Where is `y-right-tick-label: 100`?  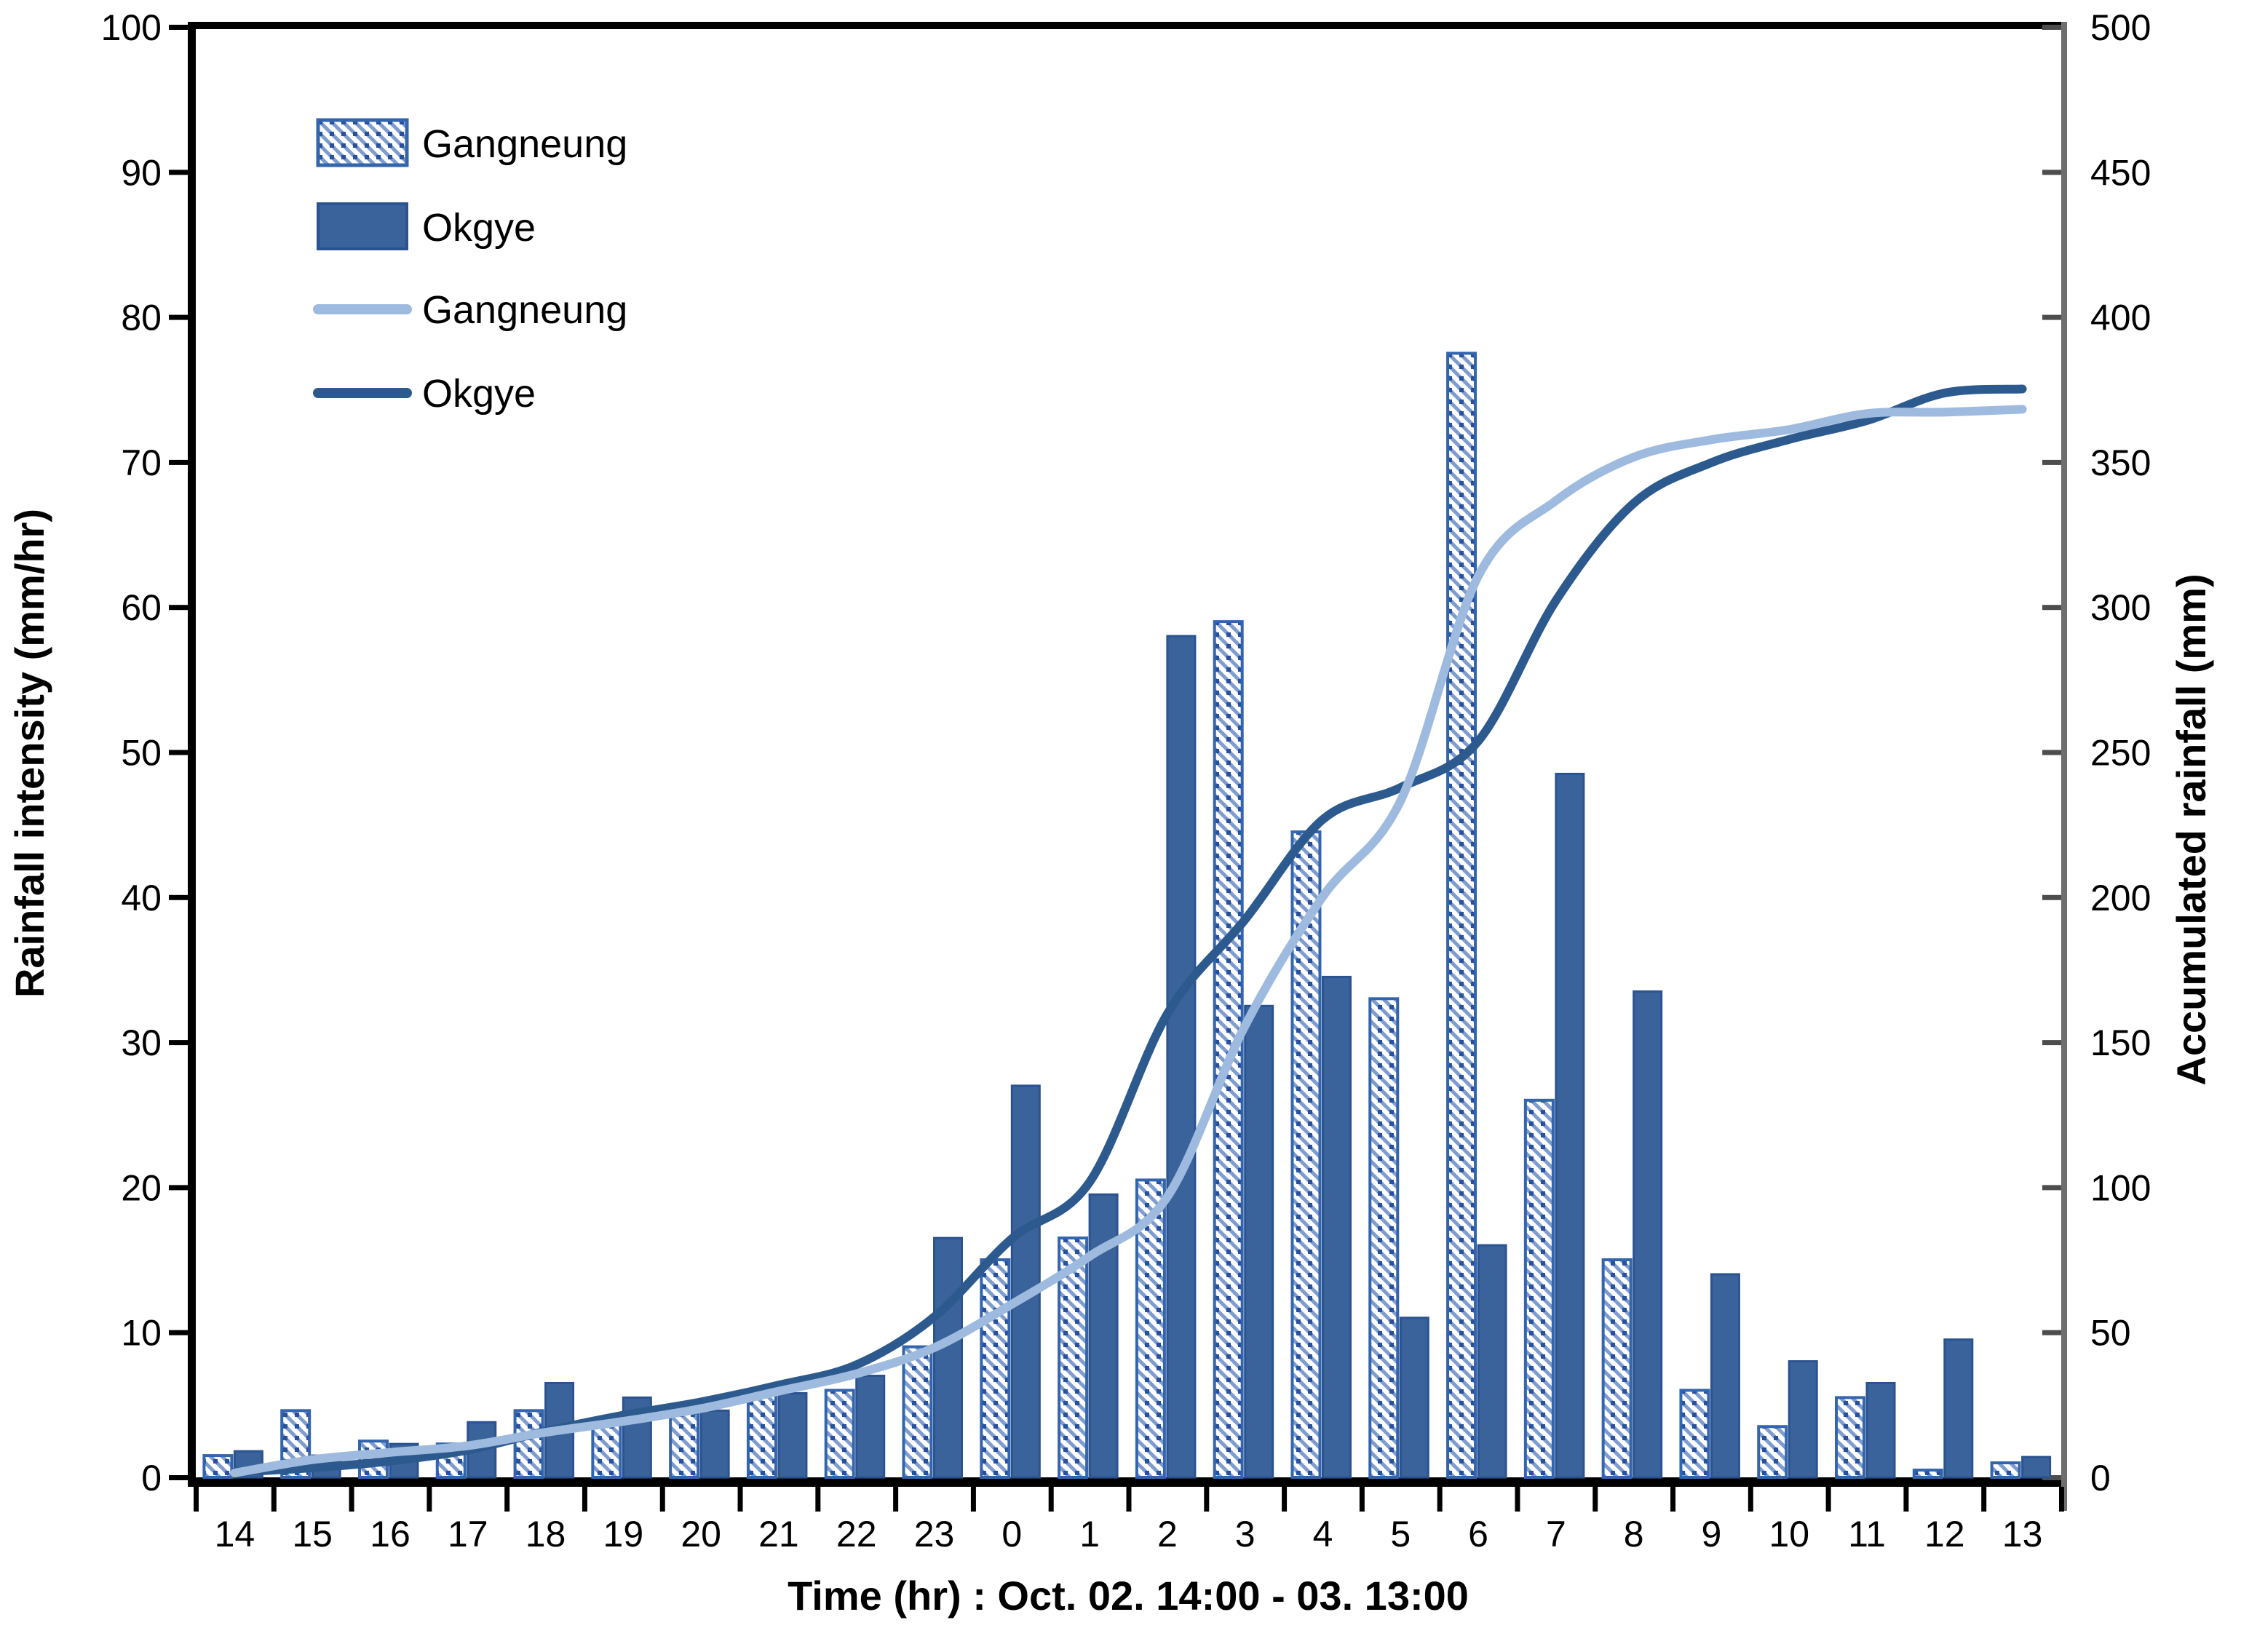
y-right-tick-label: 100 is located at coordinates (2120, 1187).